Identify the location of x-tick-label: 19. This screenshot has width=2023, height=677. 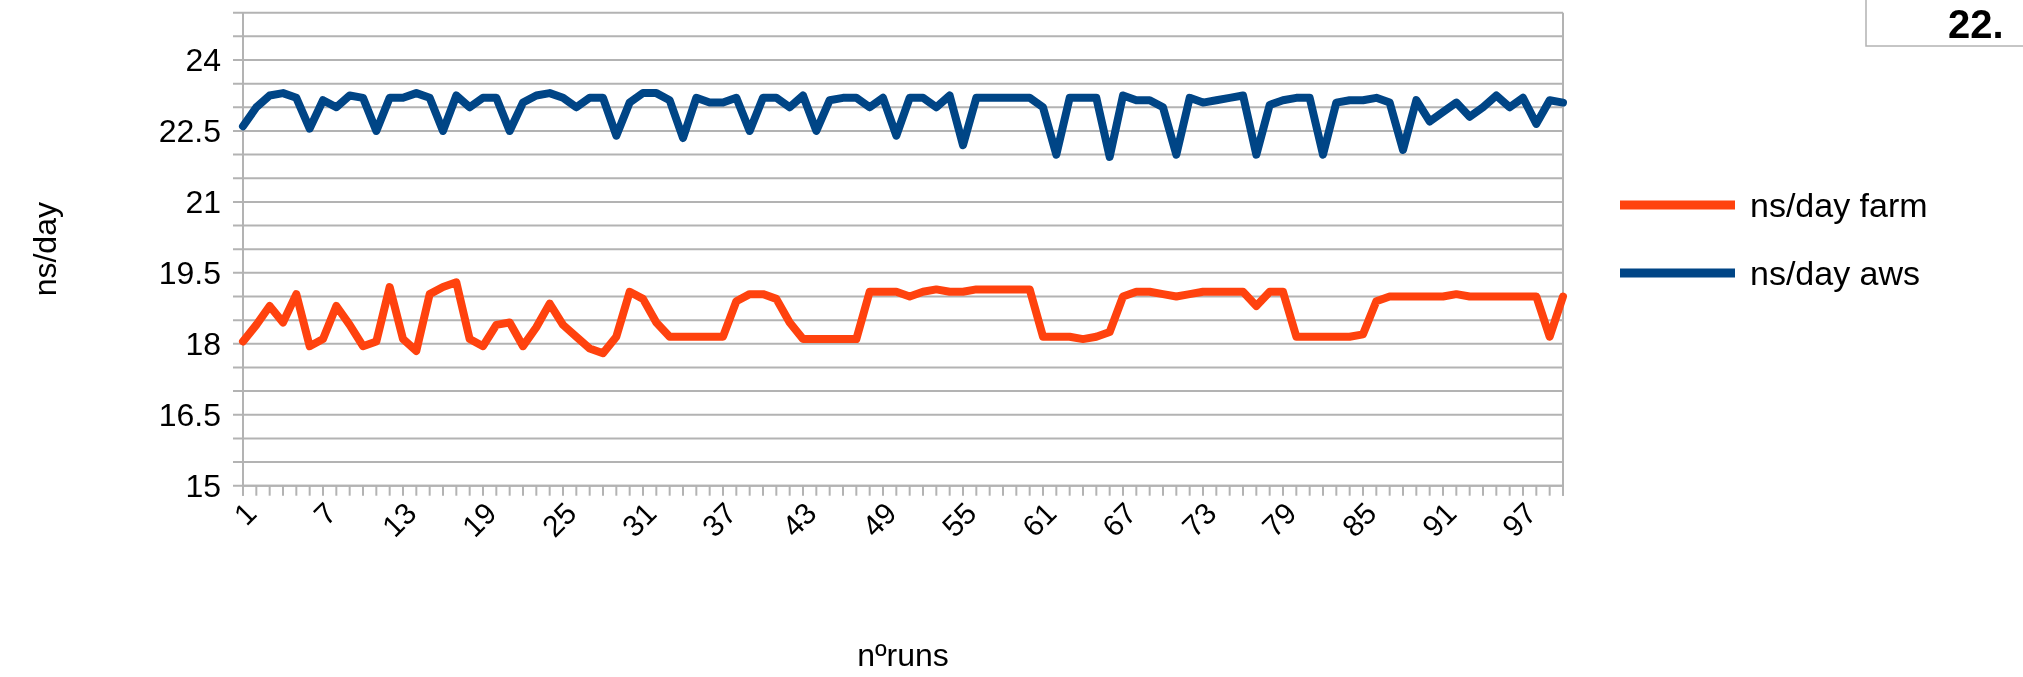
(479, 519).